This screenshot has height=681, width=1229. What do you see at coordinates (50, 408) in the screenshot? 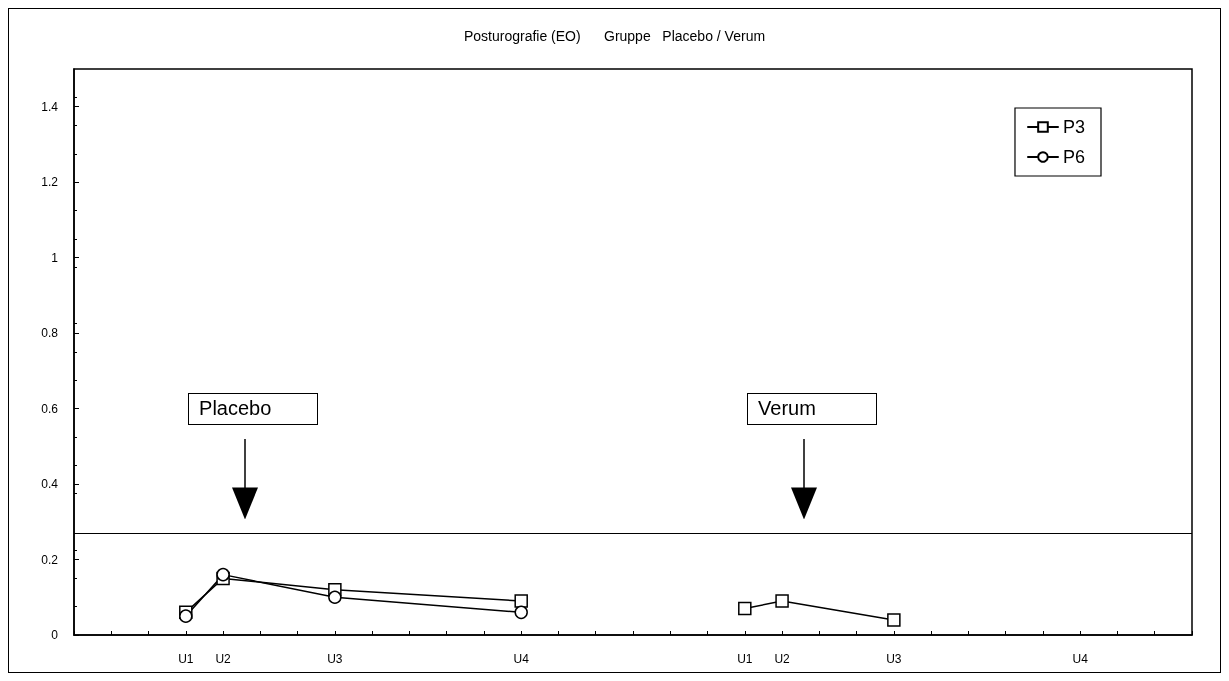
I see `y-tick-label: 0.6` at bounding box center [50, 408].